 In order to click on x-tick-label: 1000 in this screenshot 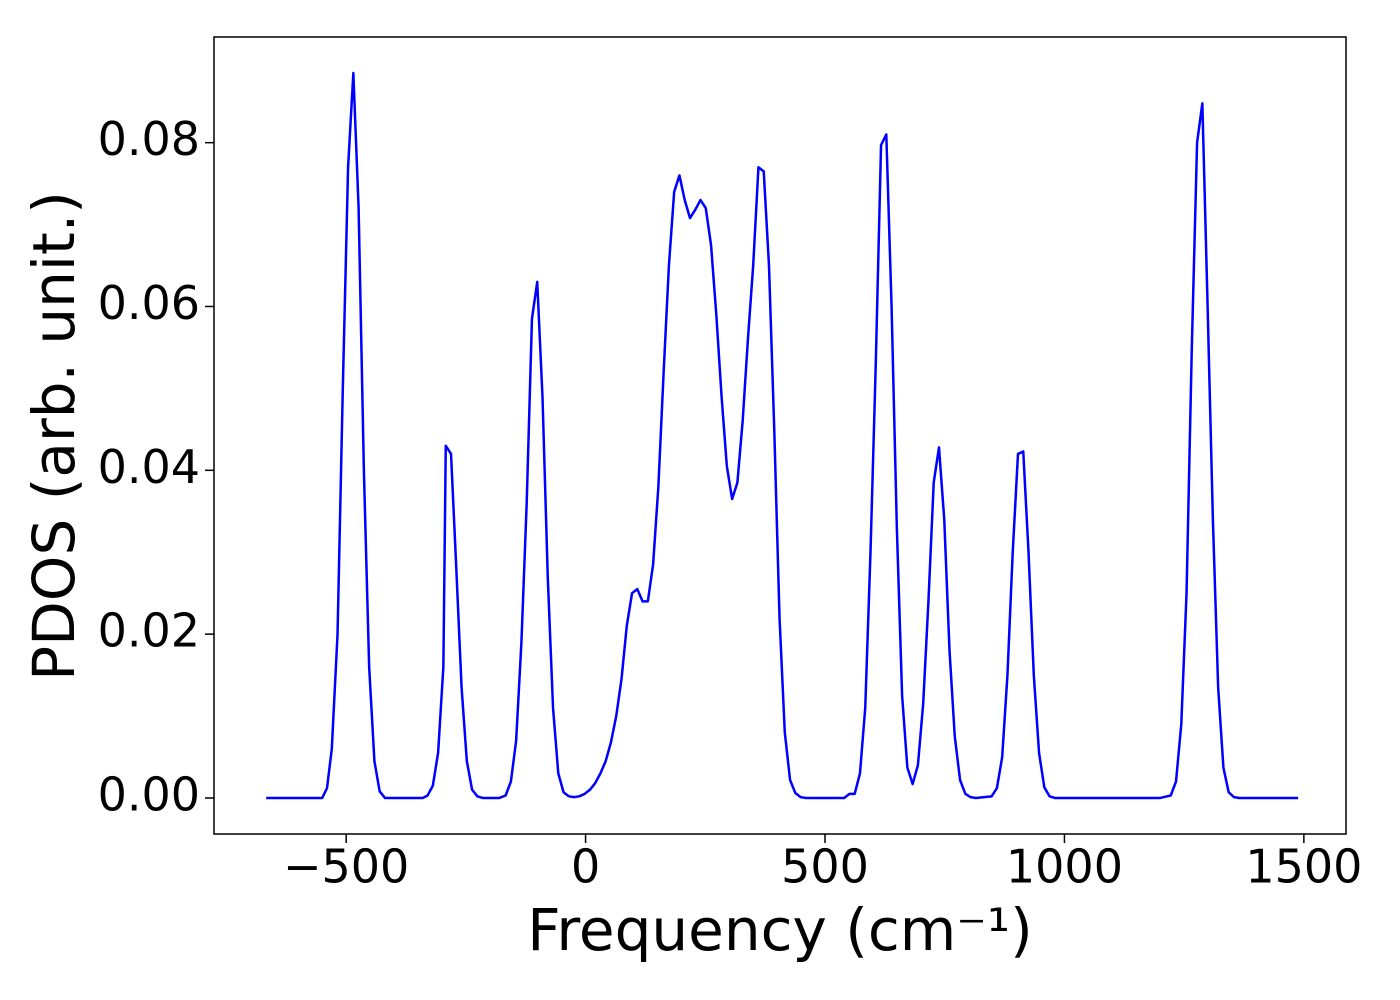, I will do `click(1064, 867)`.